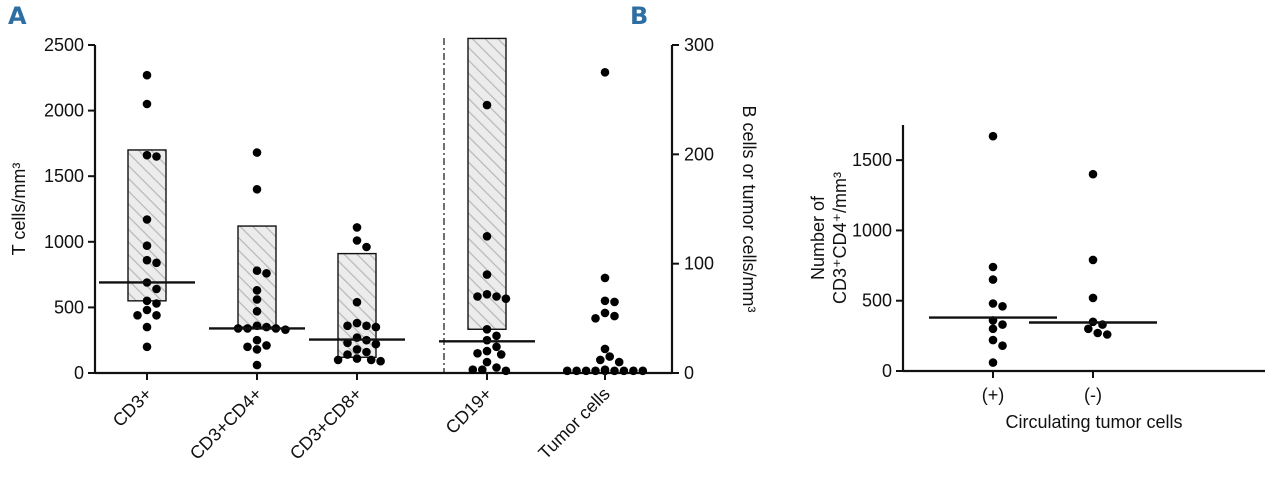 Image resolution: width=1280 pixels, height=478 pixels. I want to click on panel-label-b: B, so click(639, 16).